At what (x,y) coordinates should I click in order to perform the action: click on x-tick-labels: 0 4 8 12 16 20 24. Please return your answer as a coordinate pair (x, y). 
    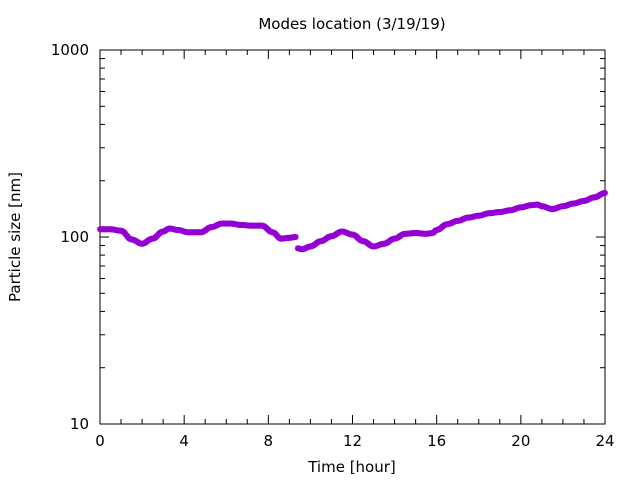
    Looking at the image, I should click on (354, 441).